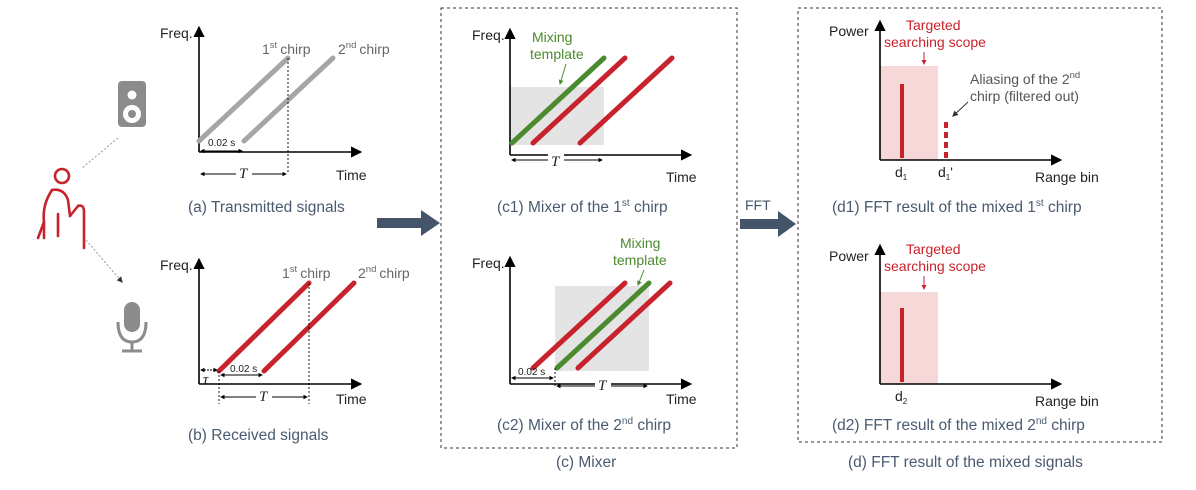 Image resolution: width=1196 pixels, height=490 pixels. Describe the element at coordinates (243, 99) in the screenshot. I see `panel-a-first-chirp` at that location.